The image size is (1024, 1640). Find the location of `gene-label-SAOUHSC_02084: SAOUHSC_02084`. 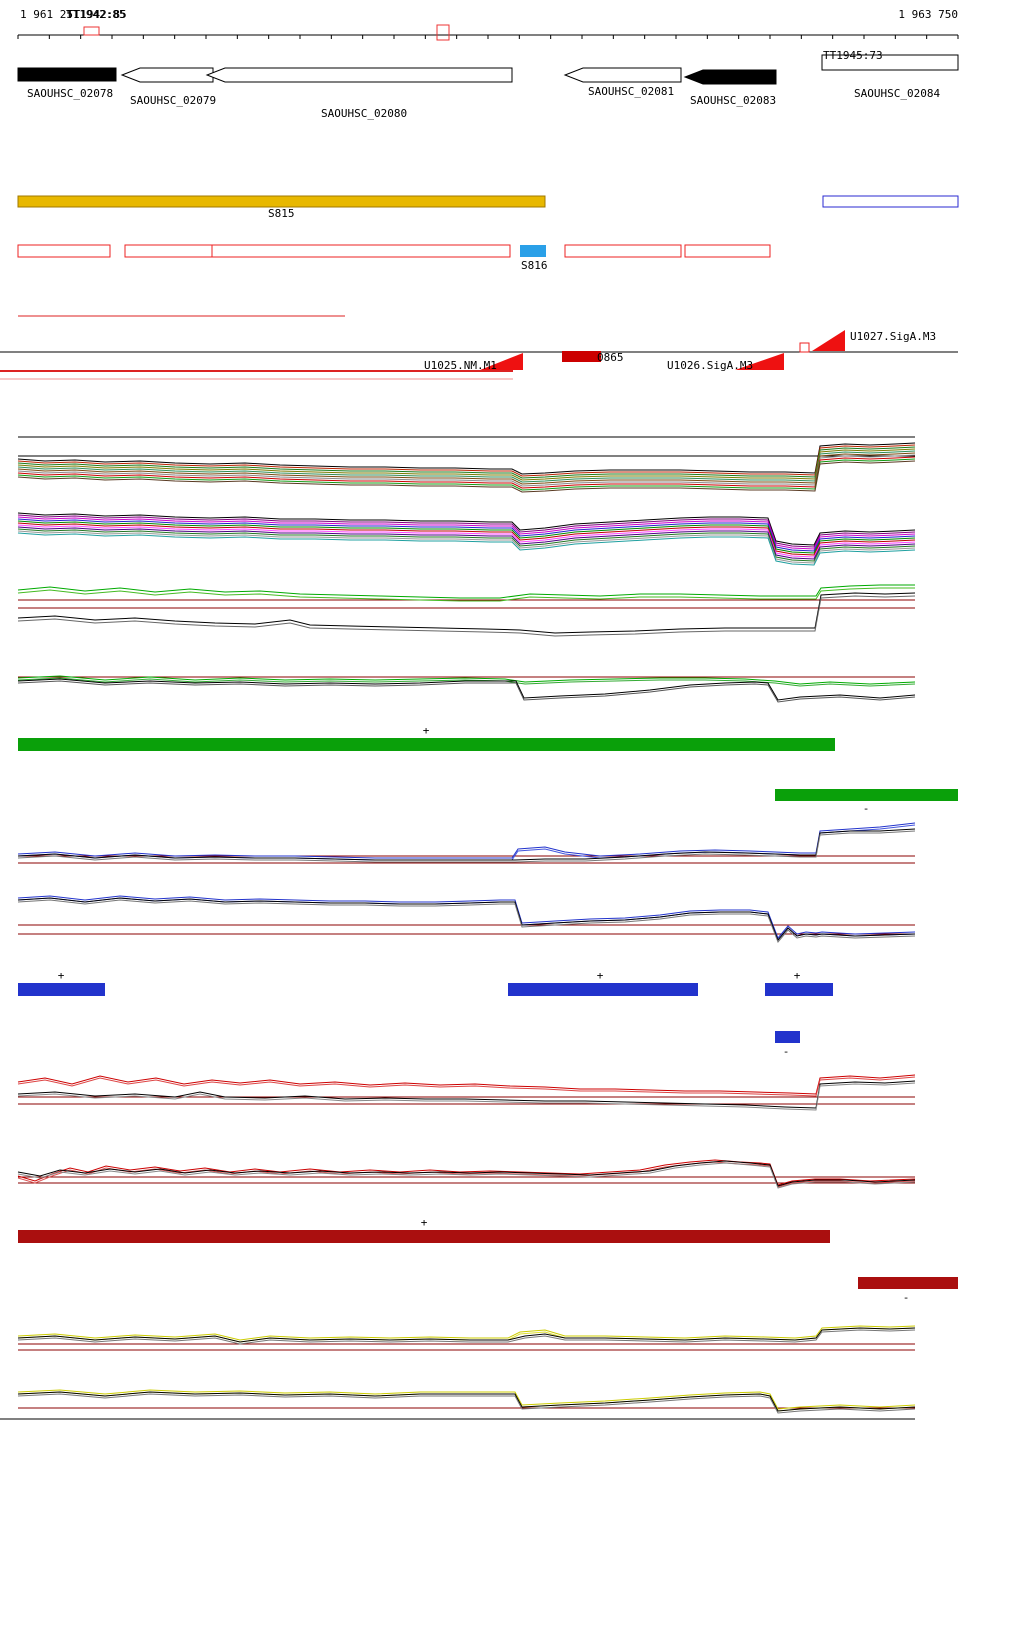

gene-label-SAOUHSC_02084: SAOUHSC_02084 is located at coordinates (897, 93).